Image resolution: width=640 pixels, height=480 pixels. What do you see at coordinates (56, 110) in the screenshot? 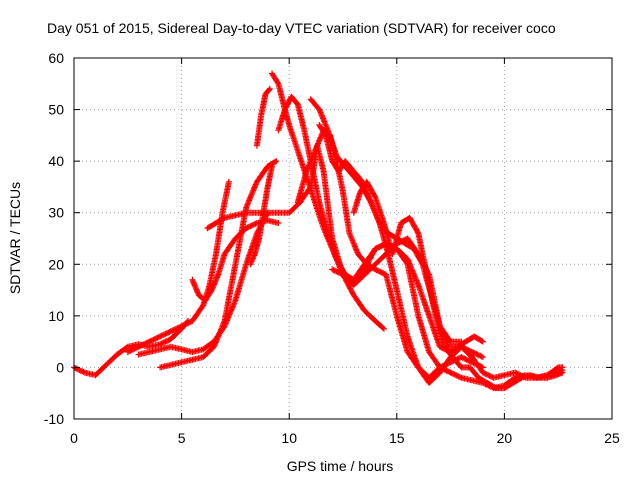
I see `y-tick-label: 50` at bounding box center [56, 110].